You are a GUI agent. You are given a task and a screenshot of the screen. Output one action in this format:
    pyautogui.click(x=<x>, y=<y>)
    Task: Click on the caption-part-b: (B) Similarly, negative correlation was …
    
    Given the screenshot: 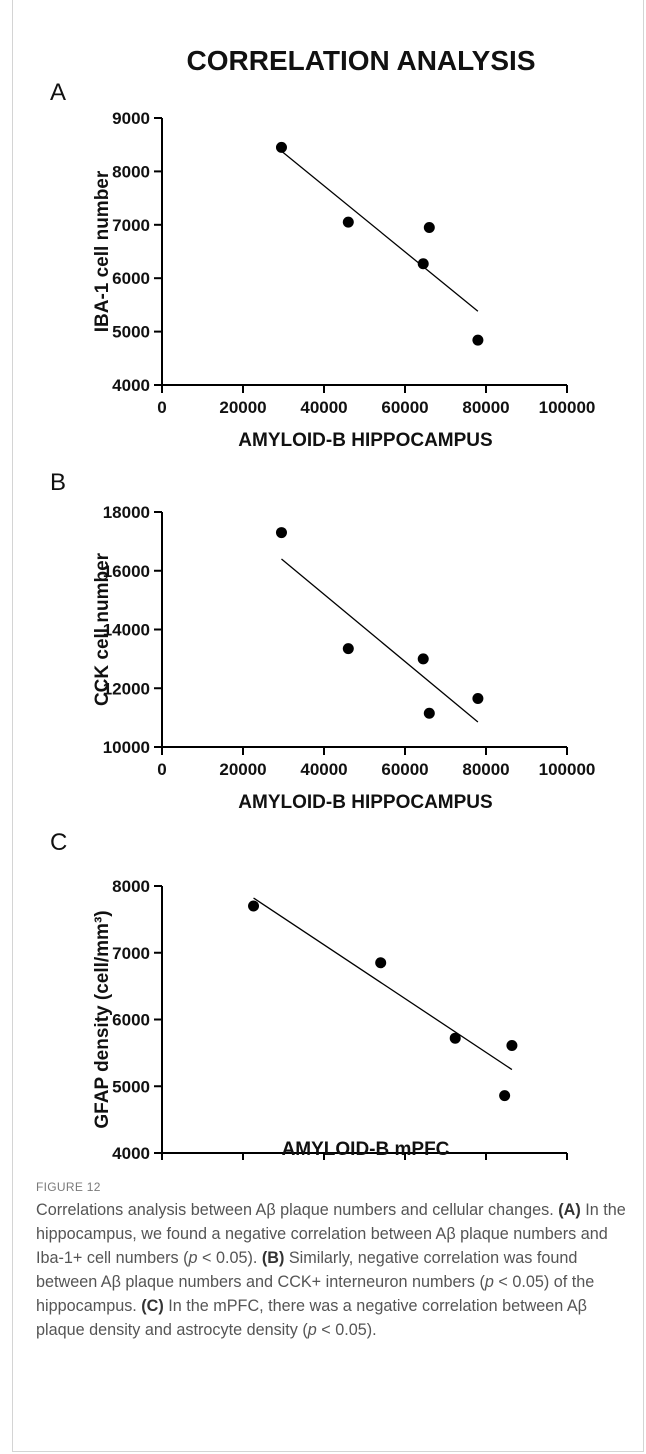 What is the action you would take?
    pyautogui.click(x=315, y=1282)
    